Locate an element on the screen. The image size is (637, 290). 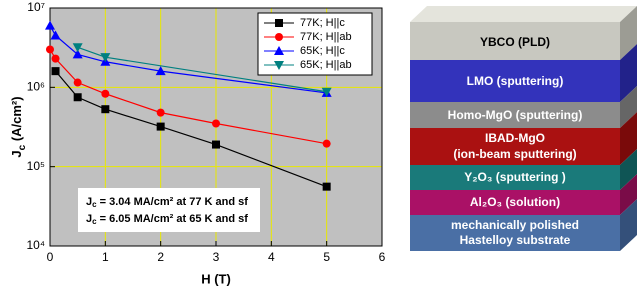
x-axis-label: H (T) is located at coordinates (216, 278).